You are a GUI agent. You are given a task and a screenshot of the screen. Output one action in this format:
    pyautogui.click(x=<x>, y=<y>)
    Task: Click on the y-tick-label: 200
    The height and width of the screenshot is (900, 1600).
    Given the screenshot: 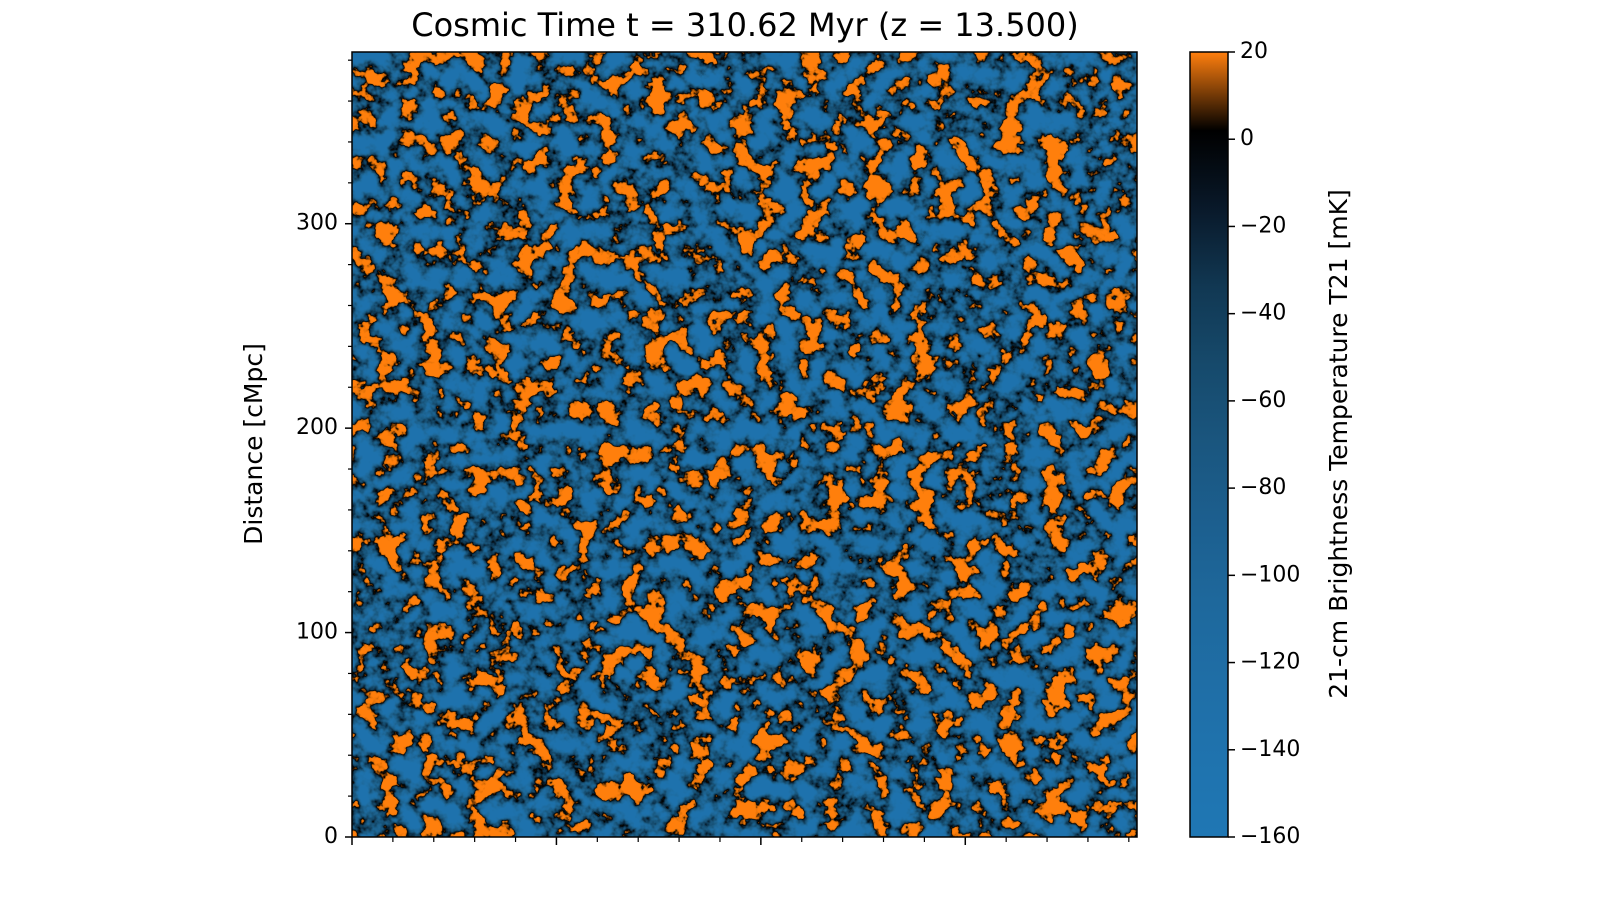 What is the action you would take?
    pyautogui.click(x=317, y=427)
    